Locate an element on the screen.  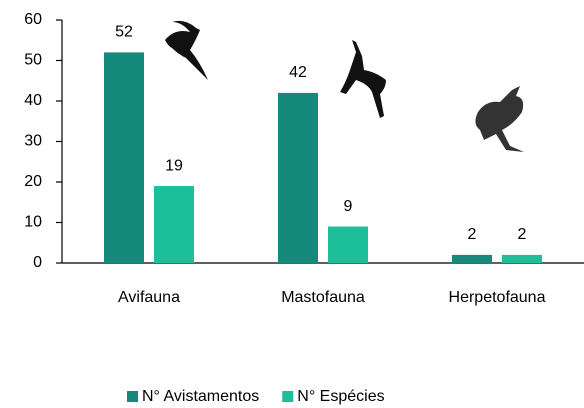
legend-label: N° Avistamentos is located at coordinates (200, 396).